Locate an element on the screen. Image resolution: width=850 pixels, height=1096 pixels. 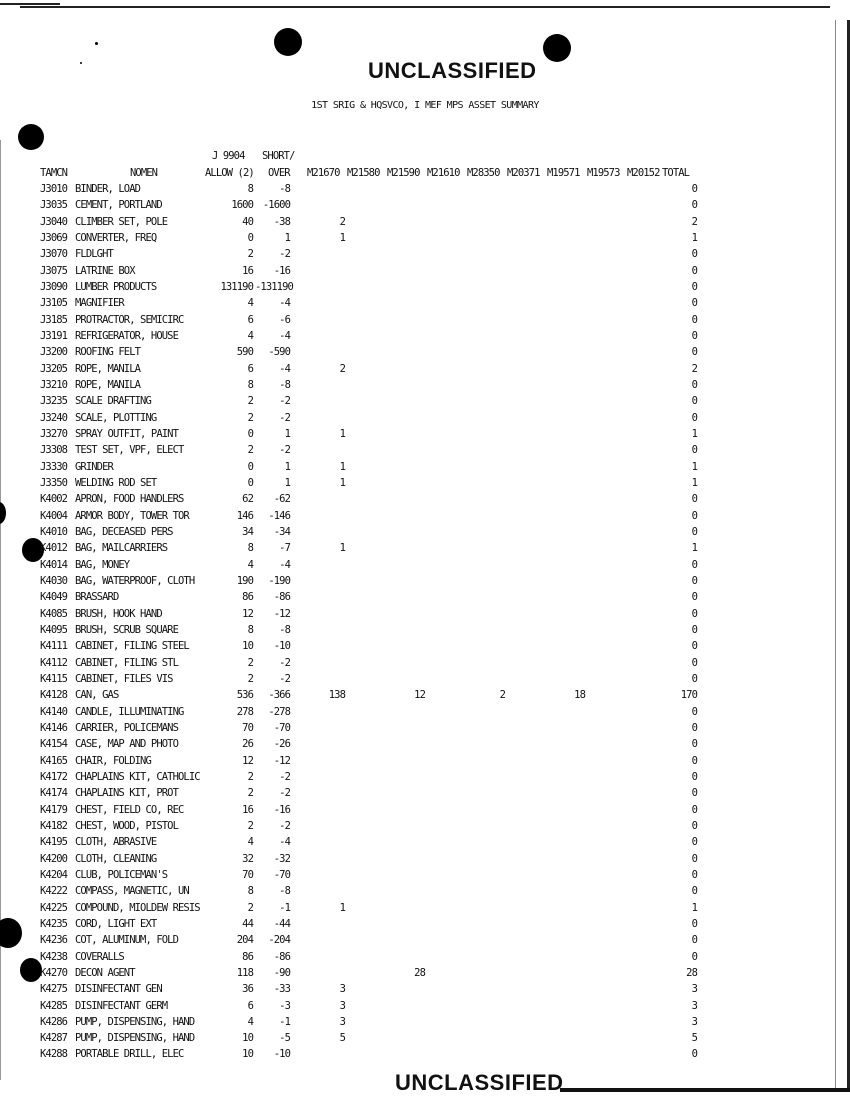
tamcn-cell: K4222 is located at coordinates (54, 891).